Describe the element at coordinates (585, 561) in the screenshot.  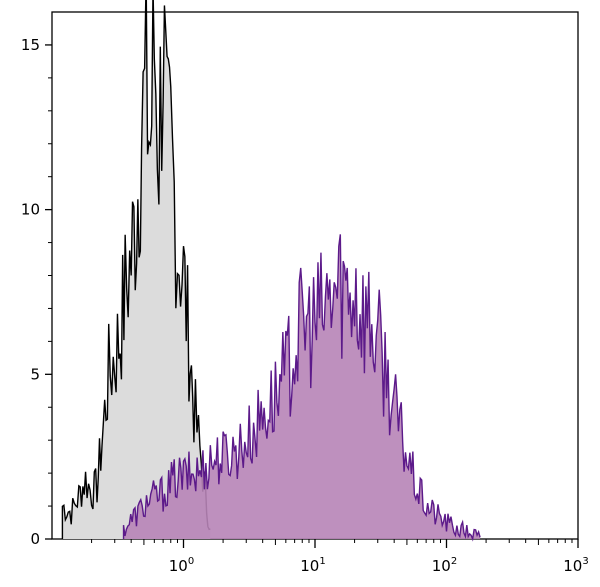
I see `x-tick-exponent: 3` at that location.